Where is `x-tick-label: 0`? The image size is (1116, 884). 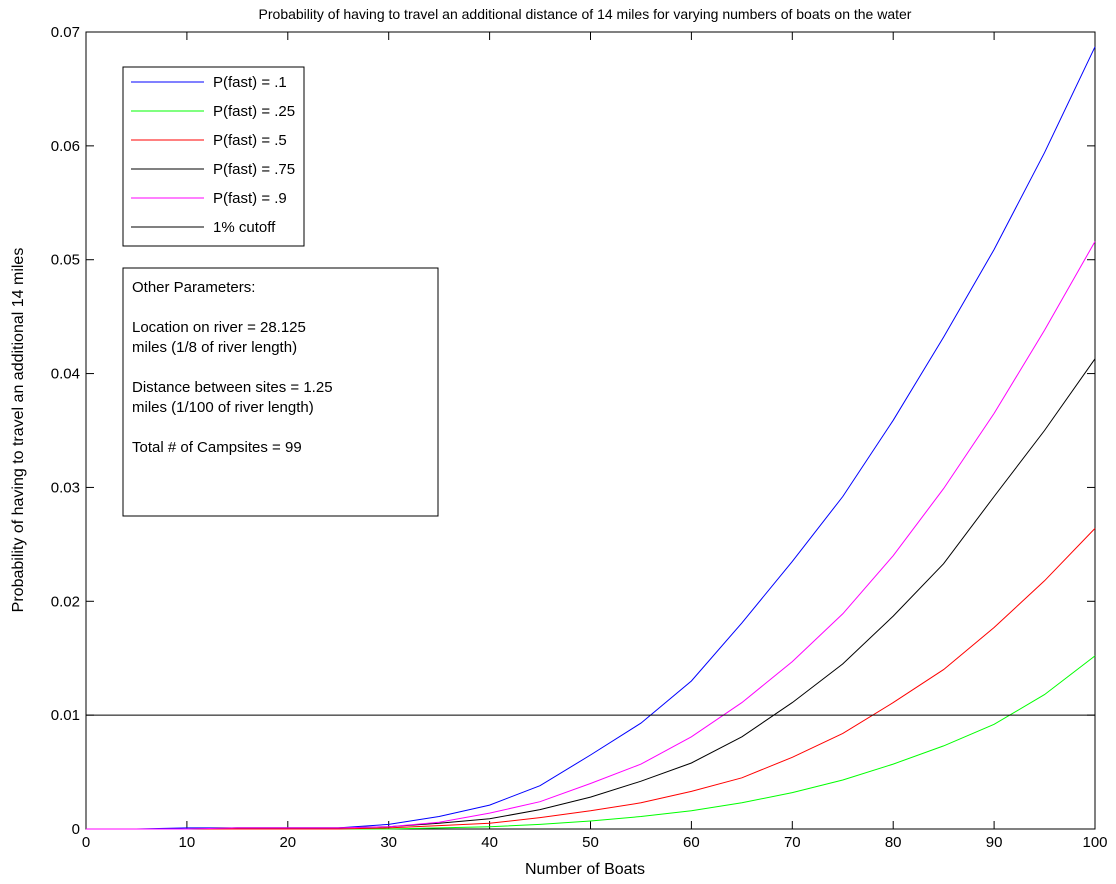 x-tick-label: 0 is located at coordinates (86, 842).